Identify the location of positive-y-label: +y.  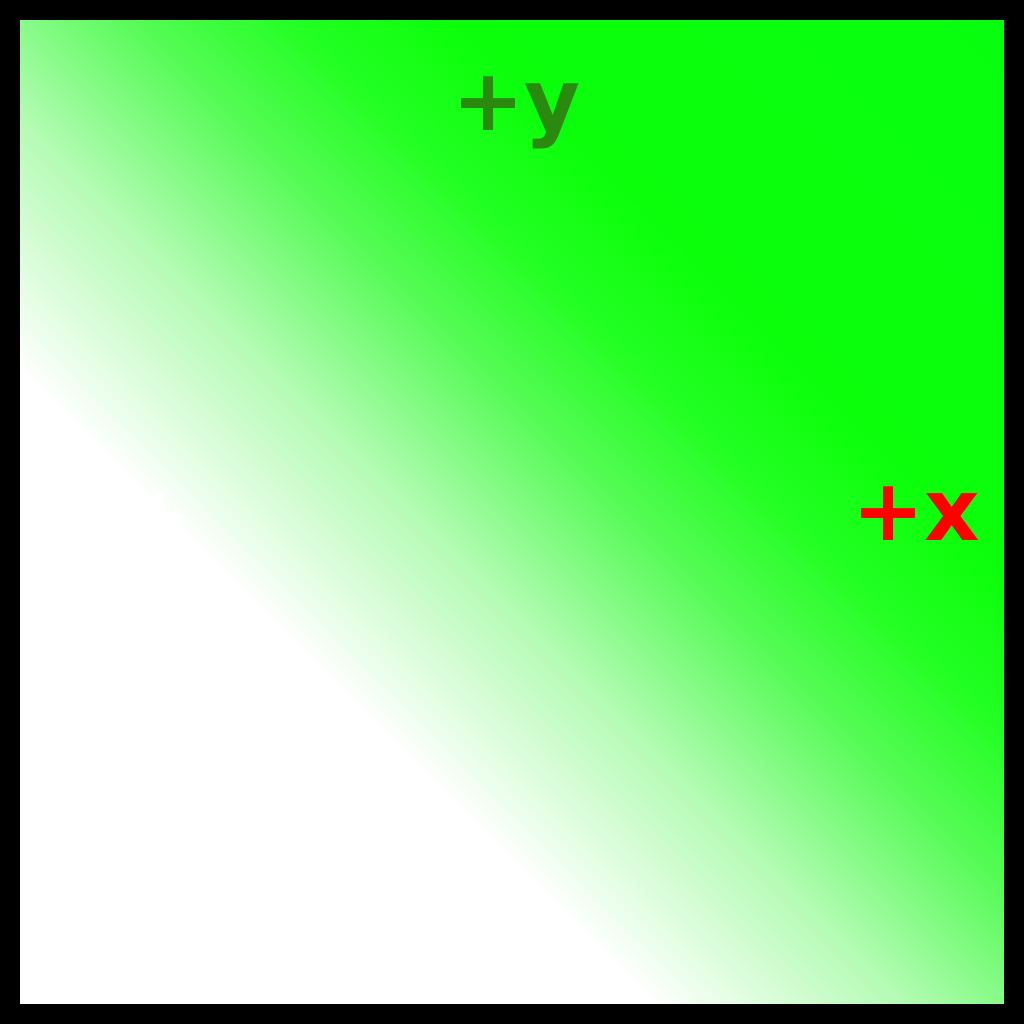
(516, 101).